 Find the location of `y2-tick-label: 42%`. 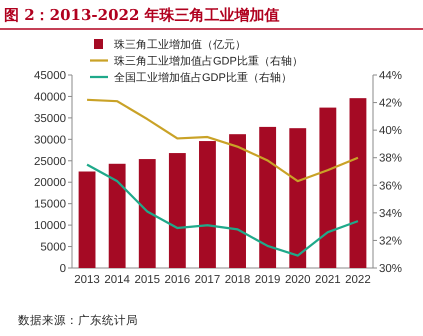

y2-tick-label: 42% is located at coordinates (390, 104).